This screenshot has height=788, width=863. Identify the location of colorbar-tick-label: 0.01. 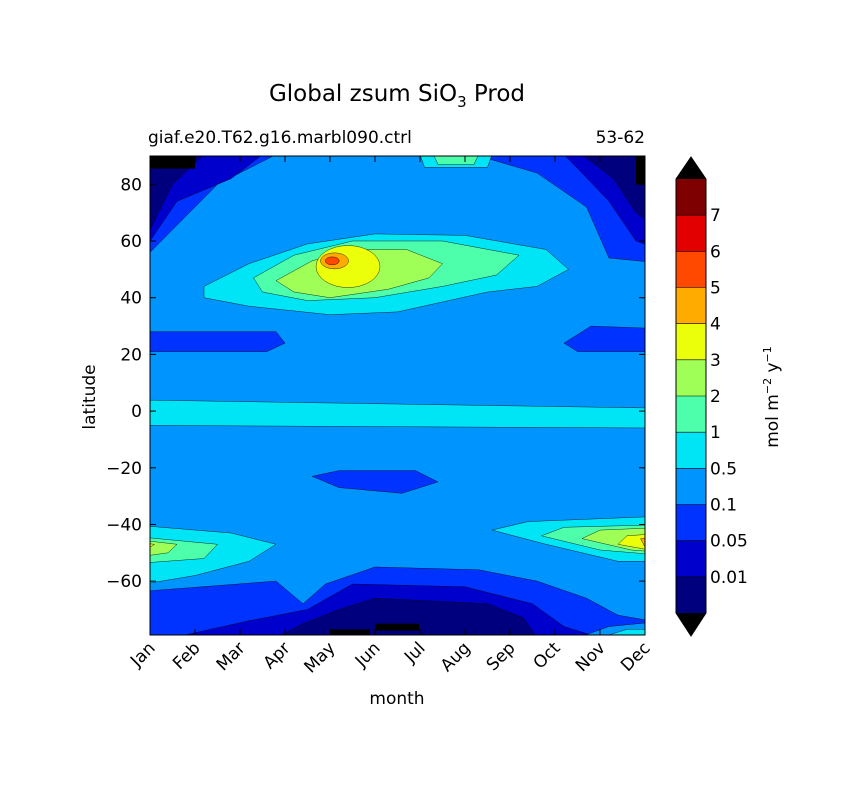
(729, 578).